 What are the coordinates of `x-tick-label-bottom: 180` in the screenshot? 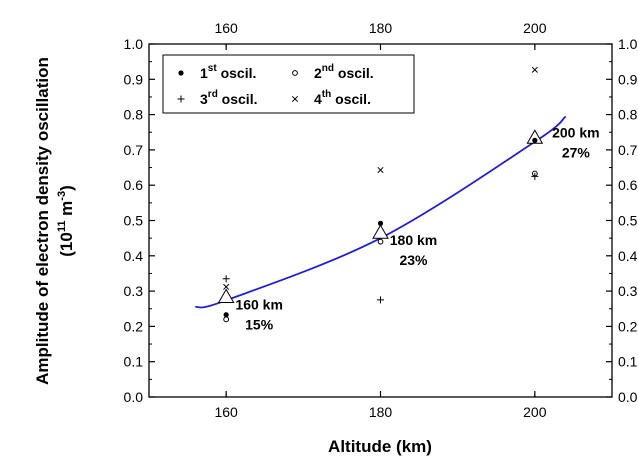 It's located at (381, 412).